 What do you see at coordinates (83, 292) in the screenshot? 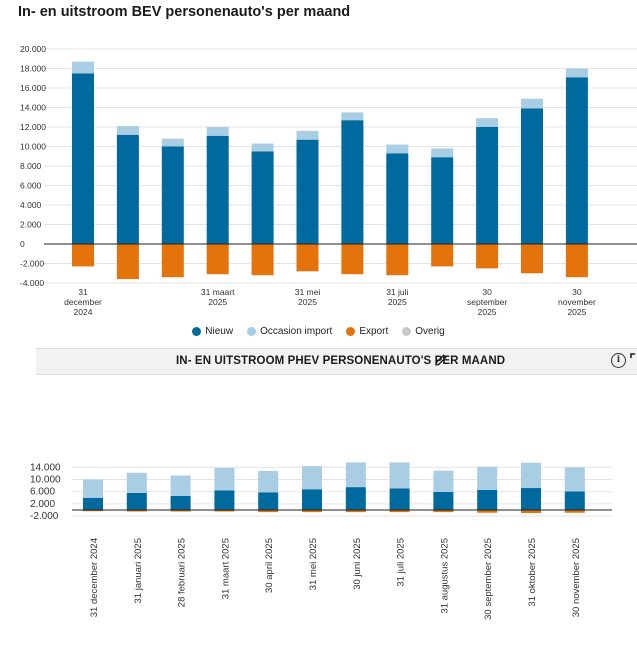
I see `x-tick-label-line: 31` at bounding box center [83, 292].